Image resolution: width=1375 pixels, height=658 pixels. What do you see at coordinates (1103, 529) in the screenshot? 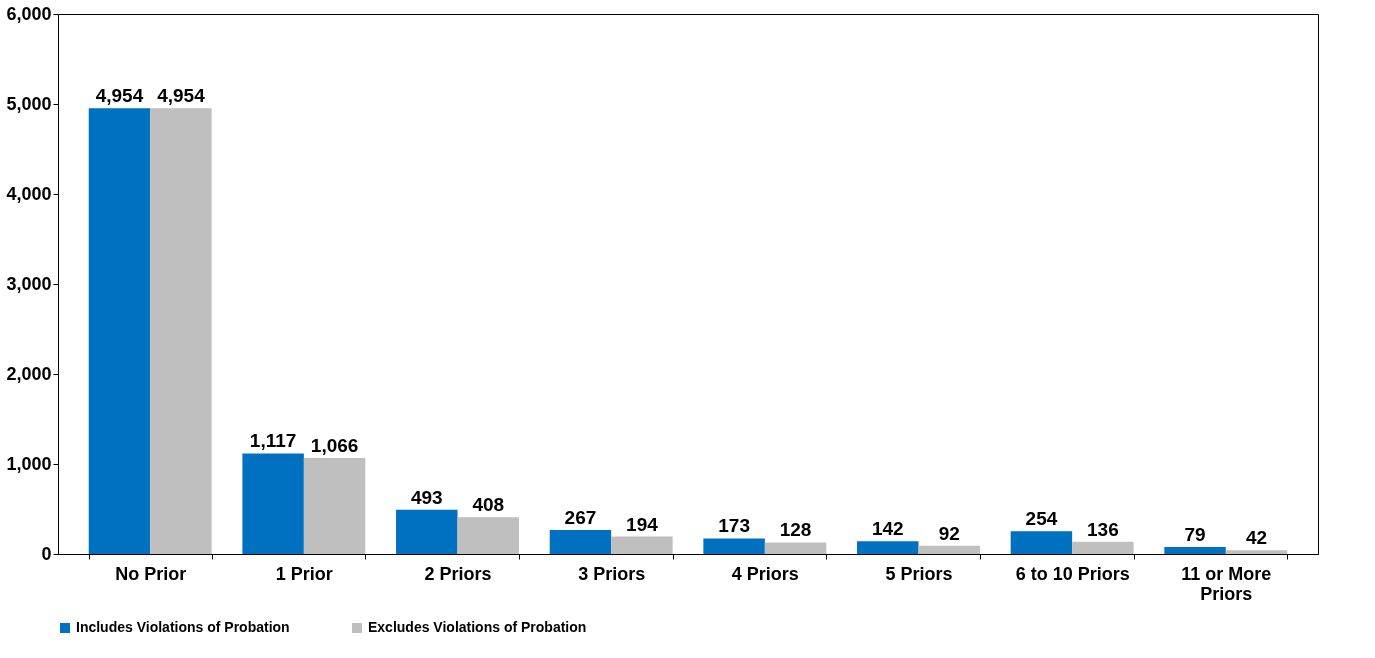
I see `data-label: 136` at bounding box center [1103, 529].